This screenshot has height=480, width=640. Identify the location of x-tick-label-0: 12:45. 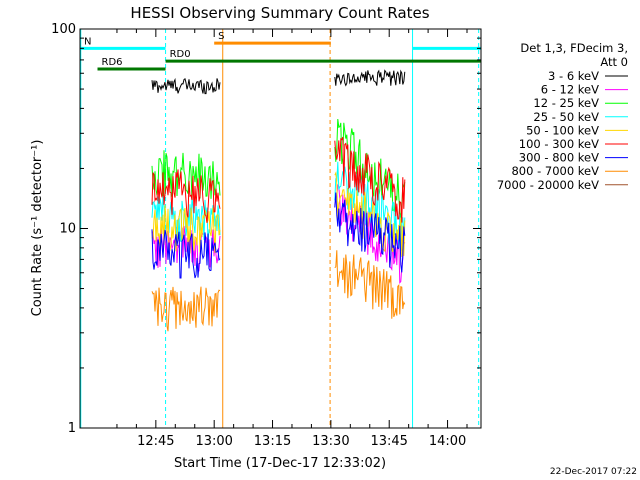
(155, 441).